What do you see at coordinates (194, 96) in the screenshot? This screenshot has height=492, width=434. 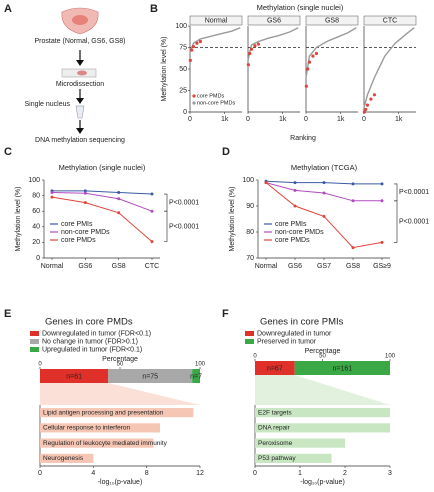 I see `legend-marker` at bounding box center [194, 96].